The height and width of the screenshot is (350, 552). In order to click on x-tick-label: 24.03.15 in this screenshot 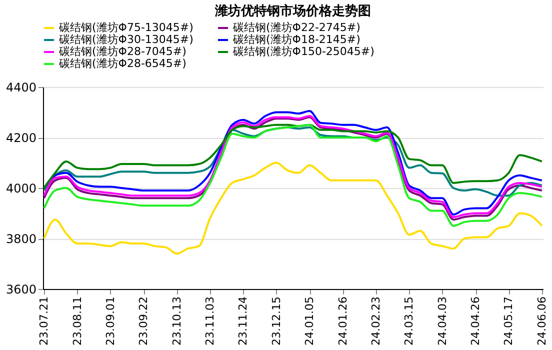, I will do `click(409, 321)`.